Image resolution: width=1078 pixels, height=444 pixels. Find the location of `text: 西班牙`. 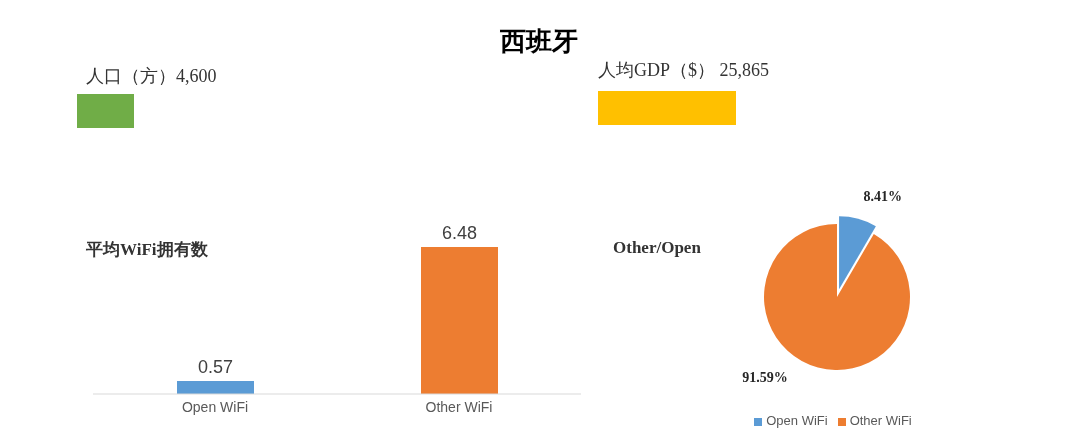

text: 西班牙 is located at coordinates (539, 42).